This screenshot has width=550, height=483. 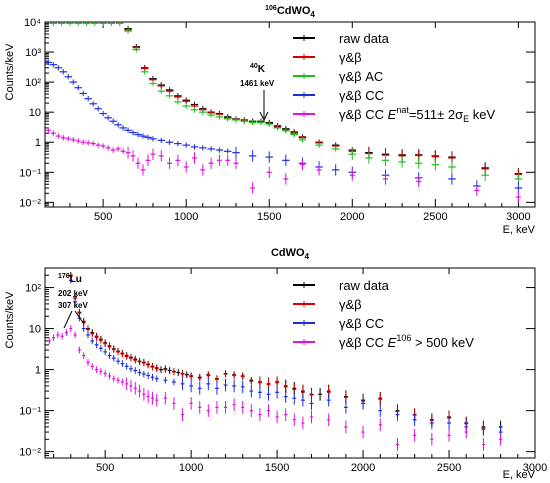 What do you see at coordinates (30, 173) in the screenshot?
I see `y-tick-label: 10⁻¹` at bounding box center [30, 173].